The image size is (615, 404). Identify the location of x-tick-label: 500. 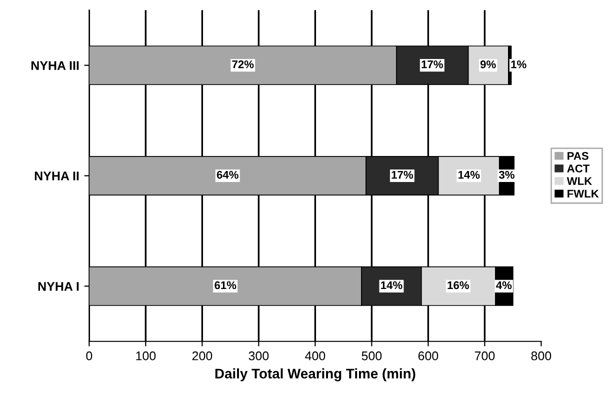
(372, 355).